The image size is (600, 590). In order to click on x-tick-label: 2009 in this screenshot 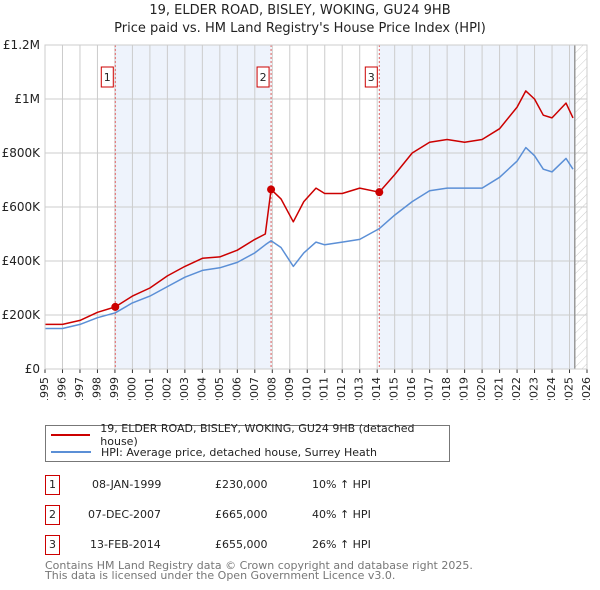, I will do `click(289, 388)`.